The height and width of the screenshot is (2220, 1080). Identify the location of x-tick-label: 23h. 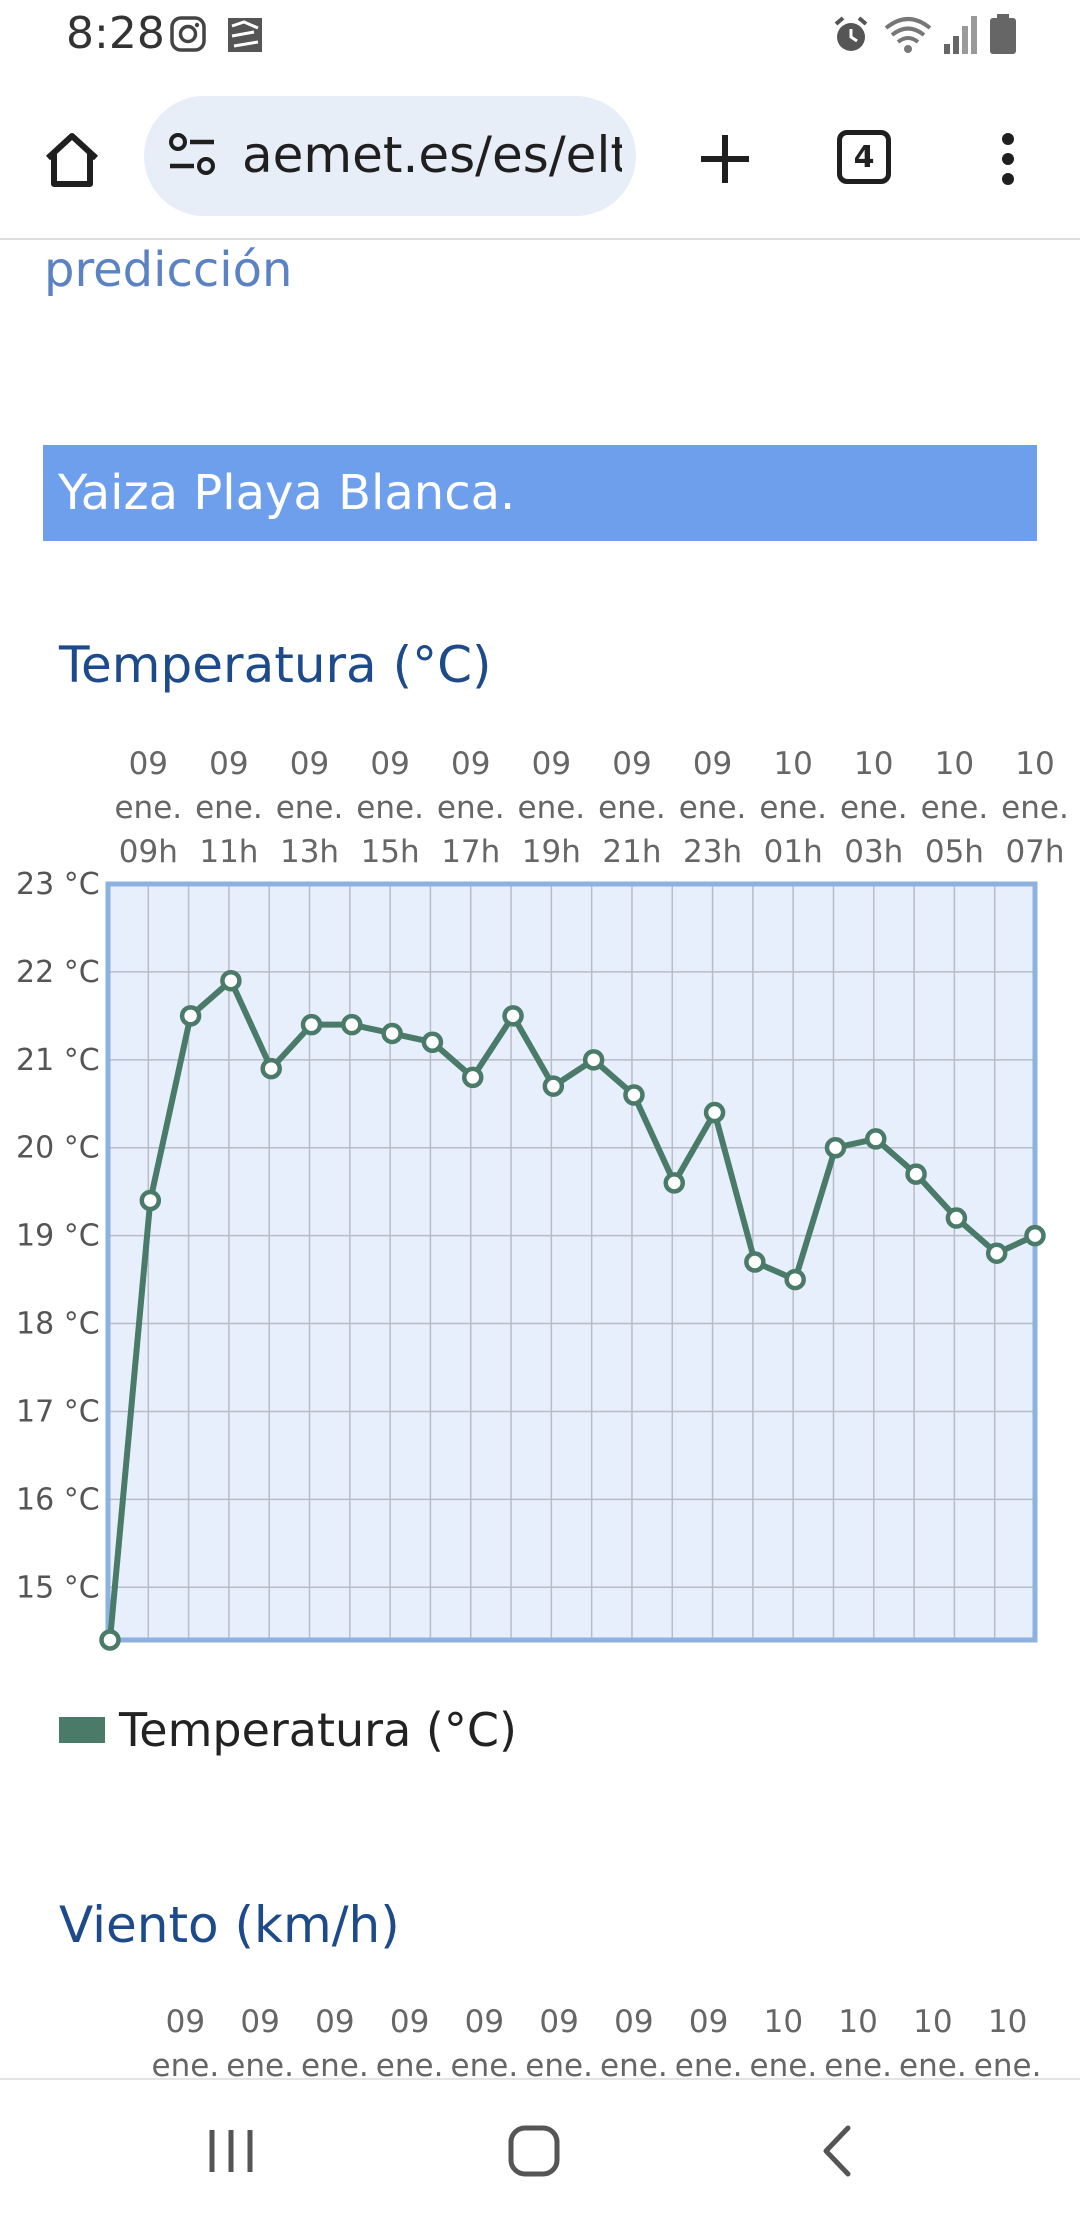
(712, 852).